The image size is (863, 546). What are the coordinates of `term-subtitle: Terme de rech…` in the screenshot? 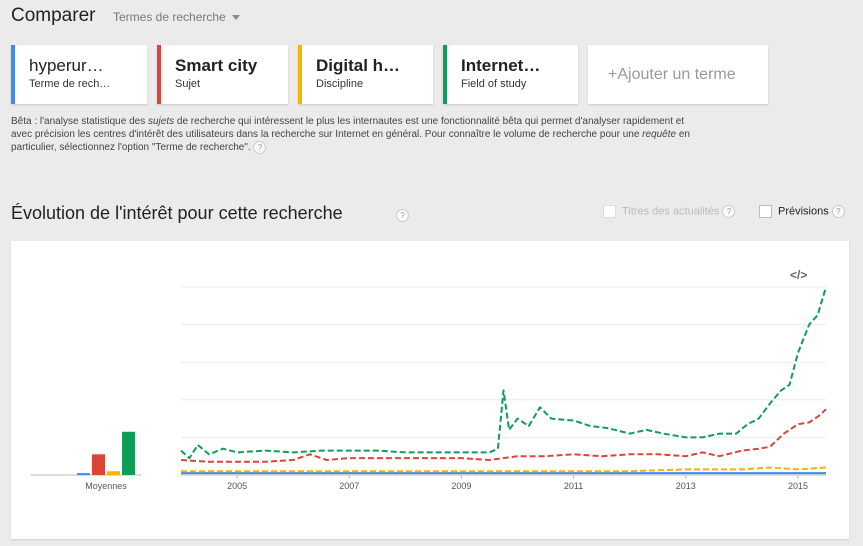 It's located at (70, 84).